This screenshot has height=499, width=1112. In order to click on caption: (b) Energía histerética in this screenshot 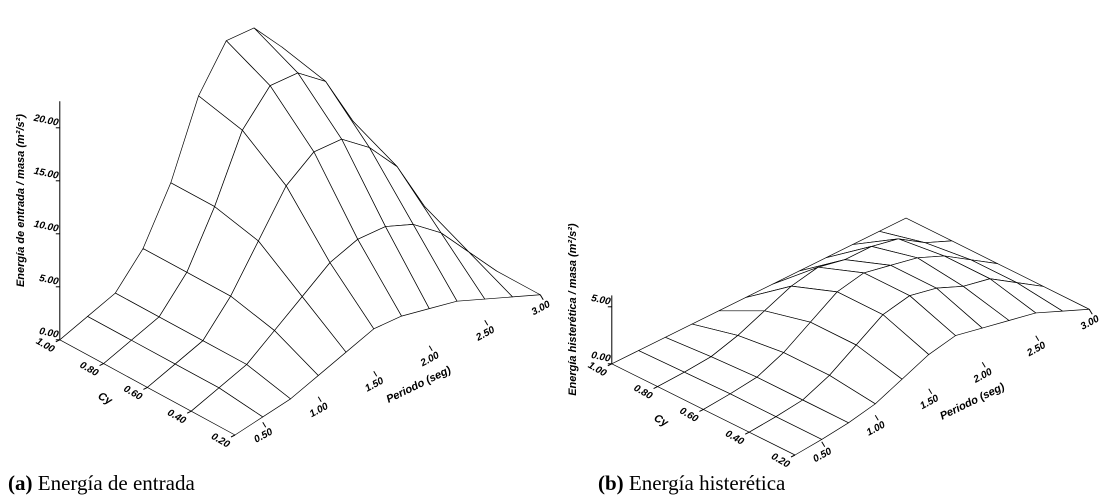, I will do `click(692, 483)`.